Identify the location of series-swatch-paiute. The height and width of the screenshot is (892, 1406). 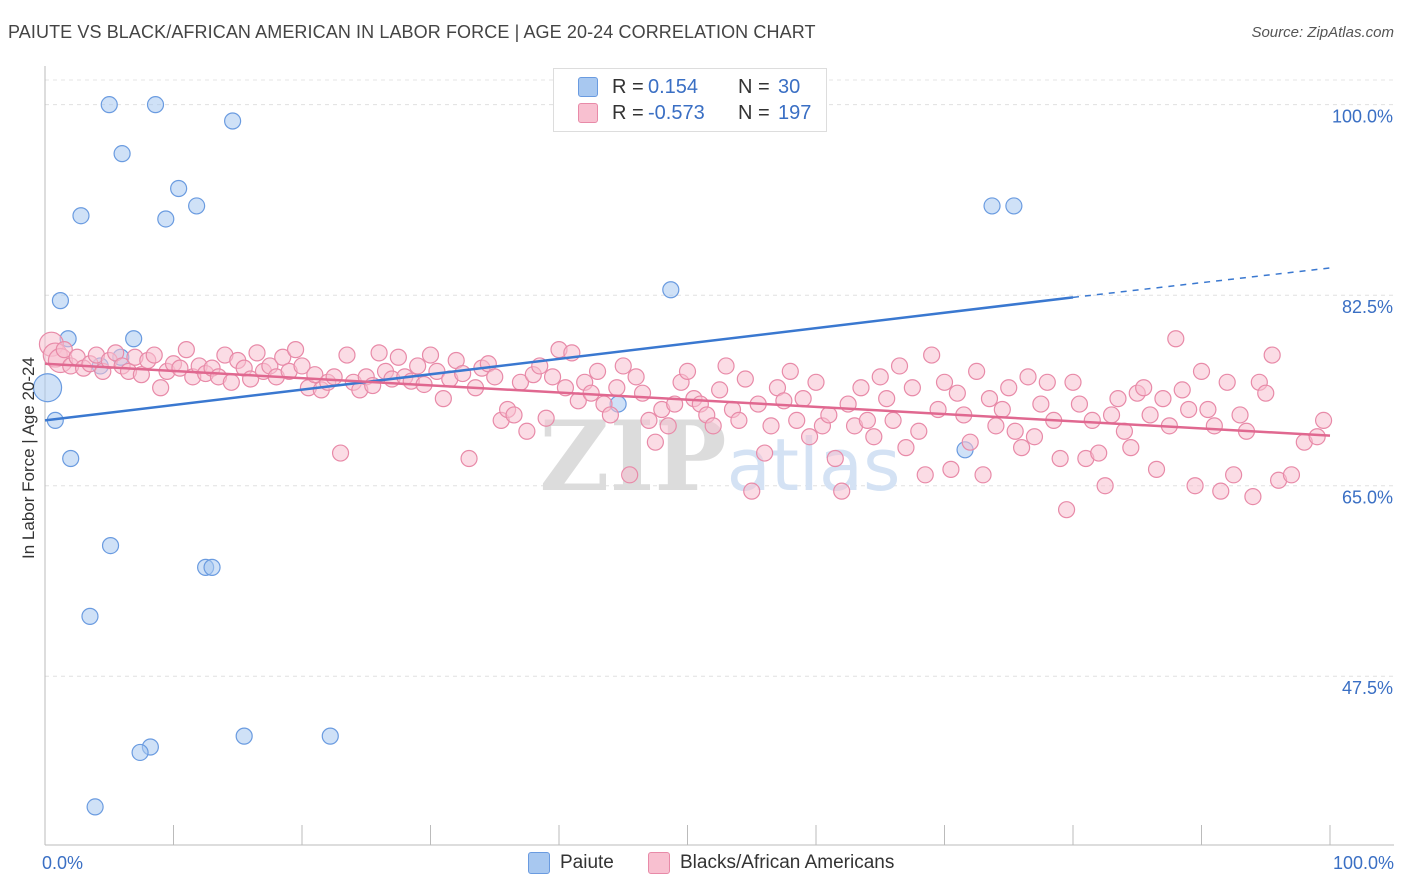
(539, 863).